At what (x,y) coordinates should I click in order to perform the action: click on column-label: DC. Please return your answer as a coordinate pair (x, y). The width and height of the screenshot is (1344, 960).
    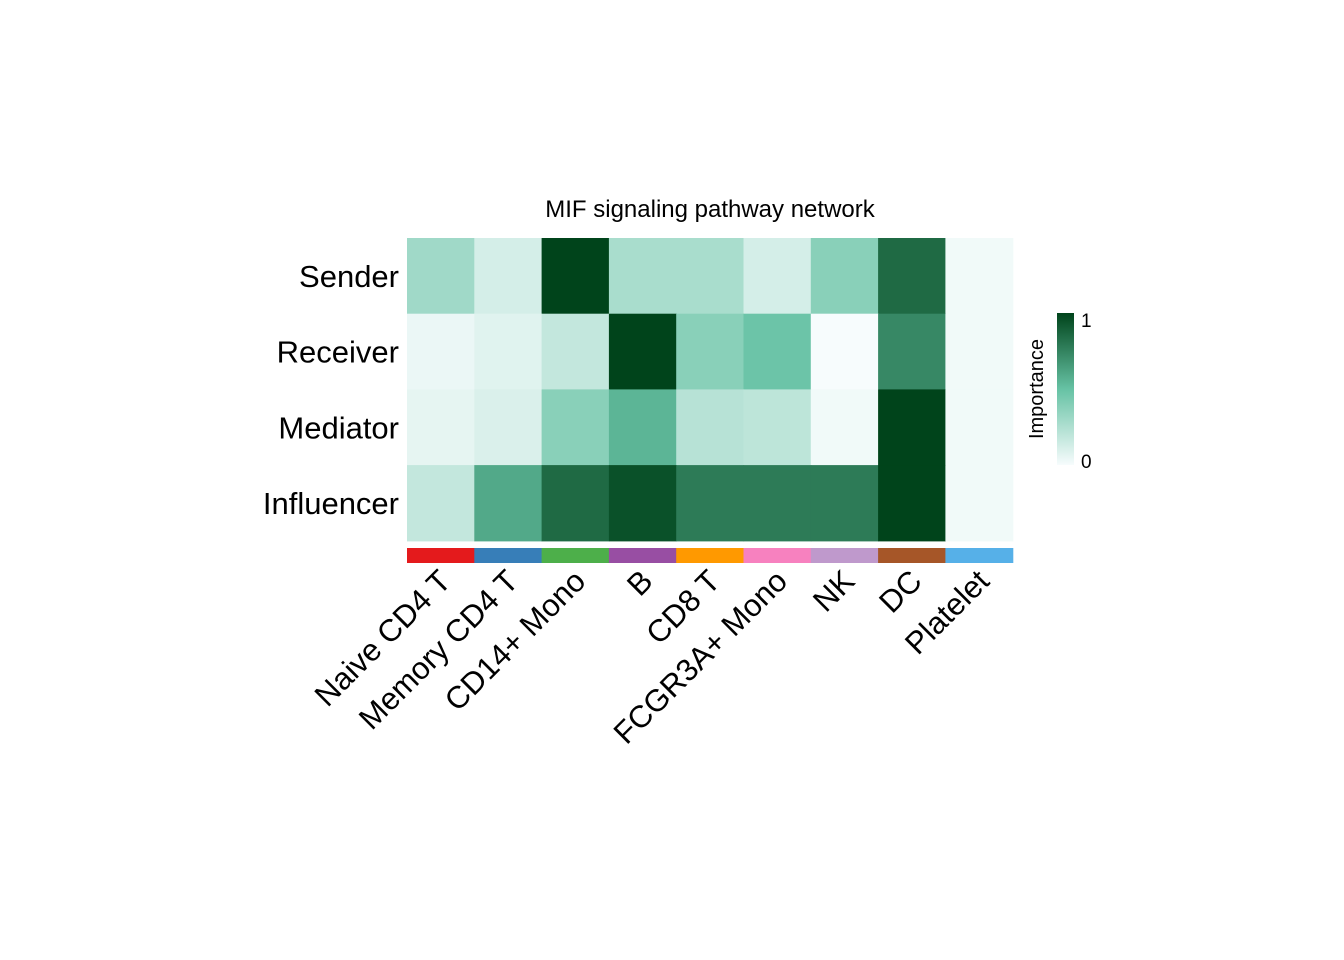
    Looking at the image, I should click on (900, 591).